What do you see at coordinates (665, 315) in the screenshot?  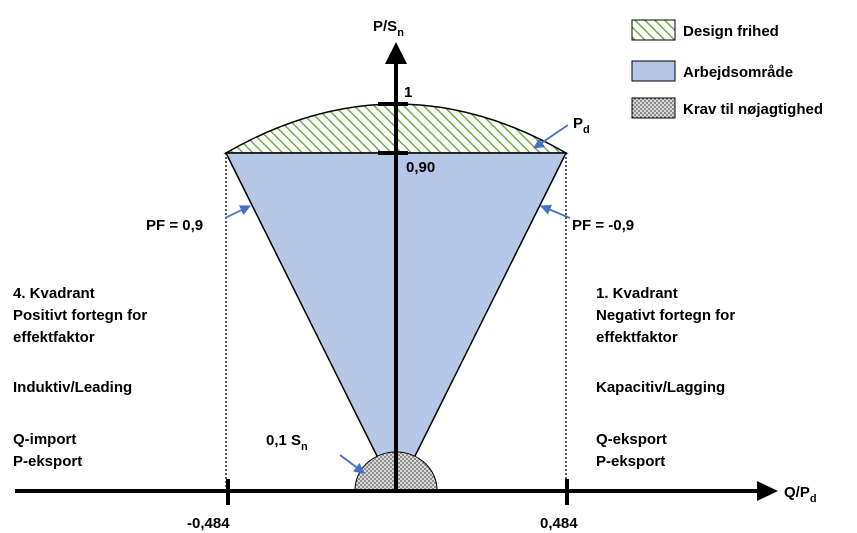 I see `right-quadrant-line-2: Negativt fortegn for` at bounding box center [665, 315].